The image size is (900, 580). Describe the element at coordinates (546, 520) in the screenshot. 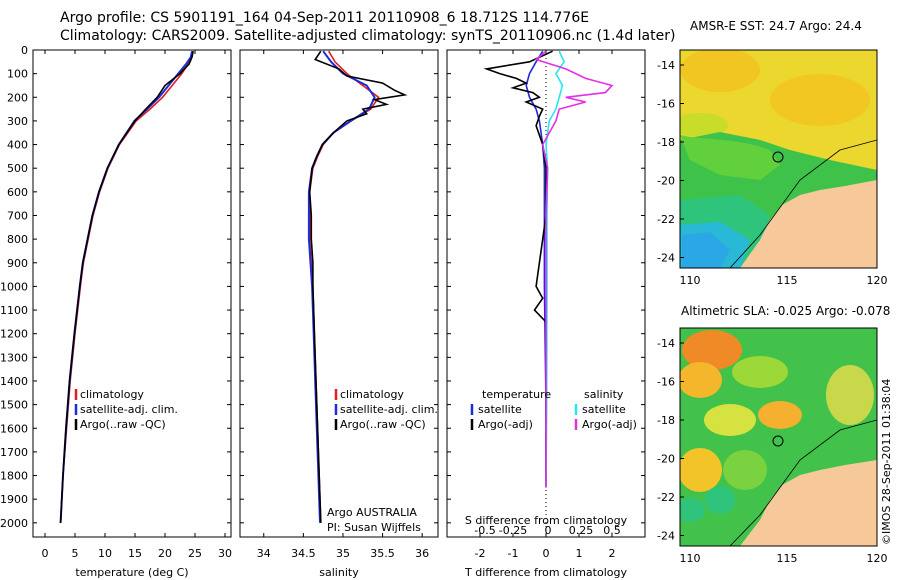

I see `diff-sal-xlabel: S difference from climatology` at that location.